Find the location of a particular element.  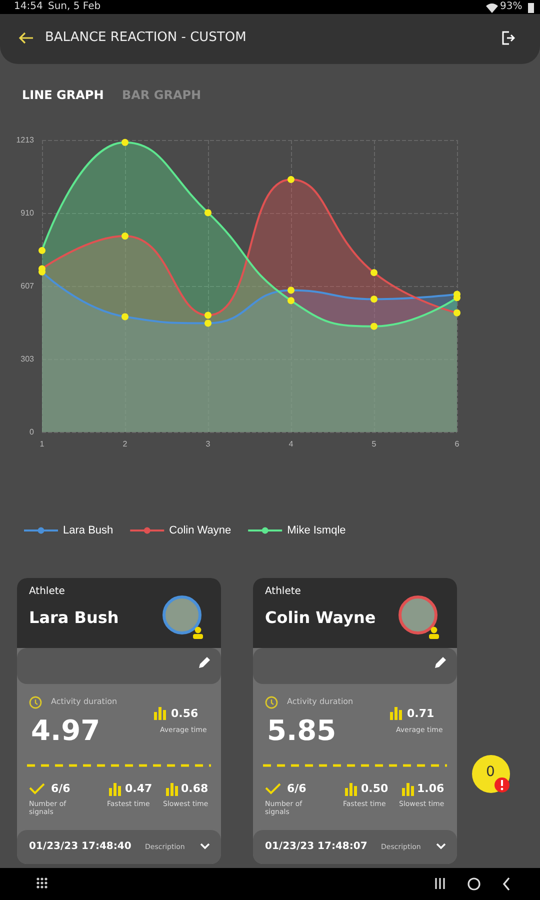

legend-label: Mike Ismqle is located at coordinates (316, 530).